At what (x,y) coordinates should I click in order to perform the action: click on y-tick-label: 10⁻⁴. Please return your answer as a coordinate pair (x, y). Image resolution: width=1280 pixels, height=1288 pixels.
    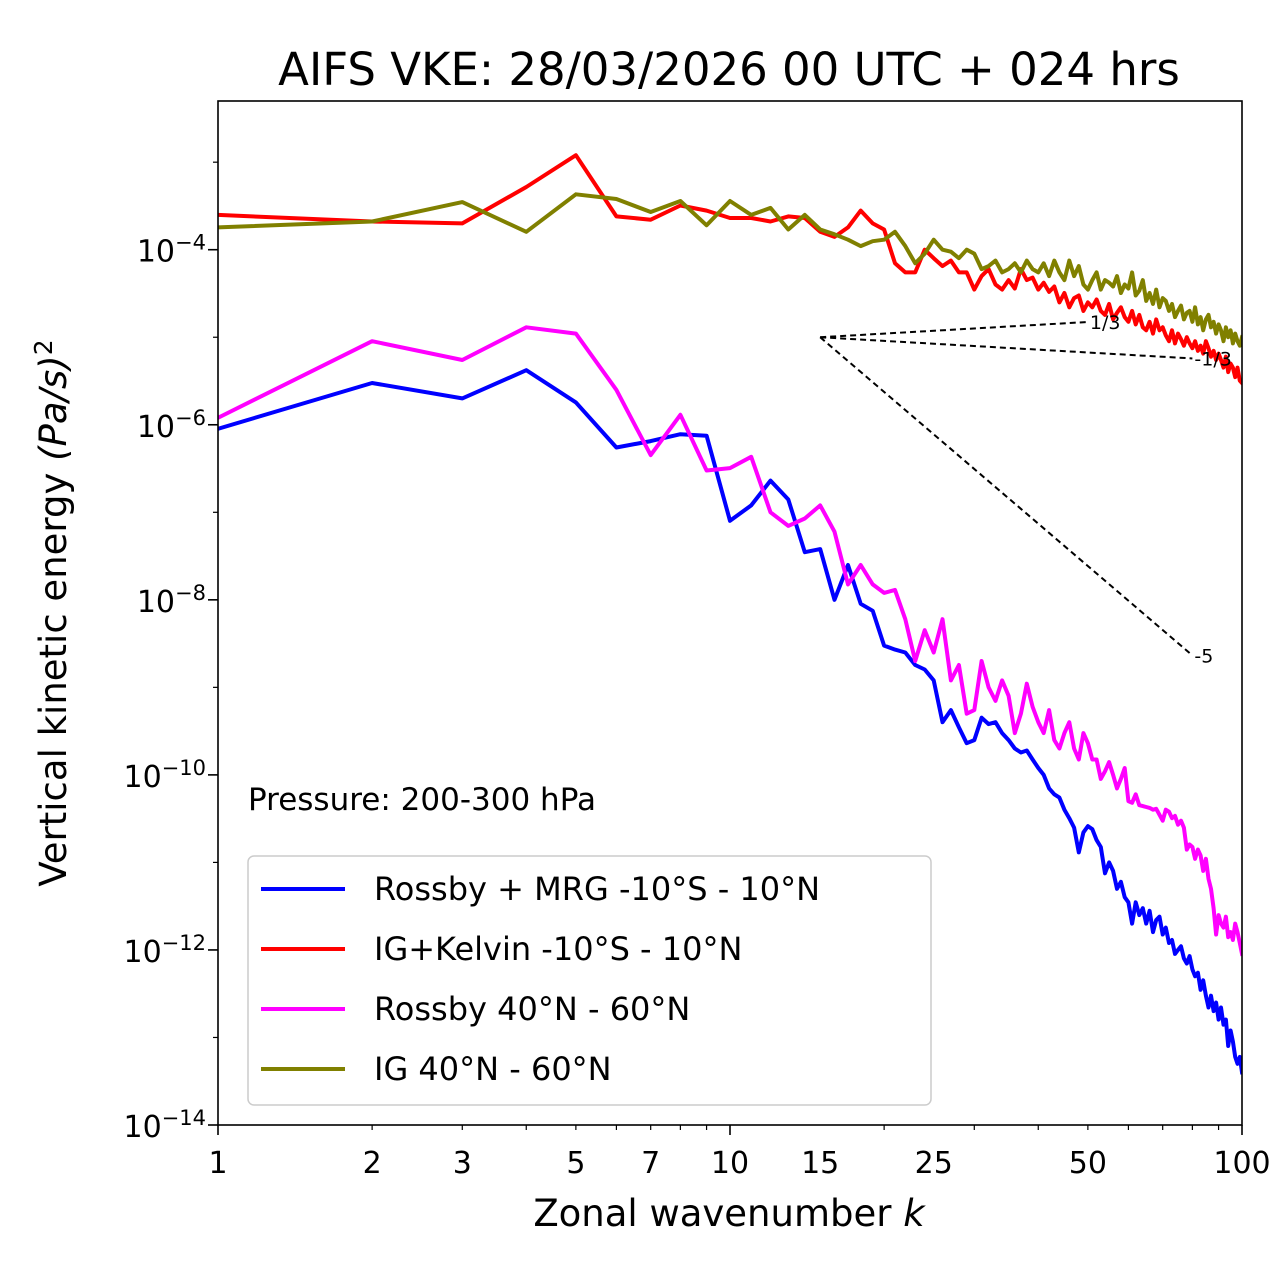
    Looking at the image, I should click on (171, 250).